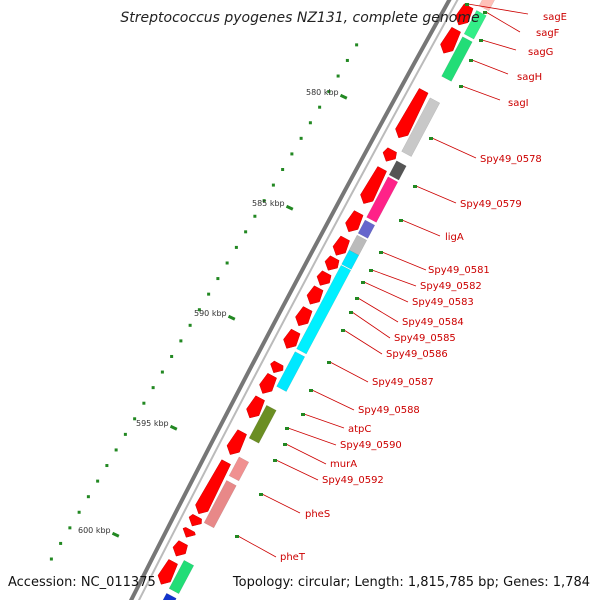 The image size is (600, 600). I want to click on gene-label: Spy49_0579, so click(491, 204).